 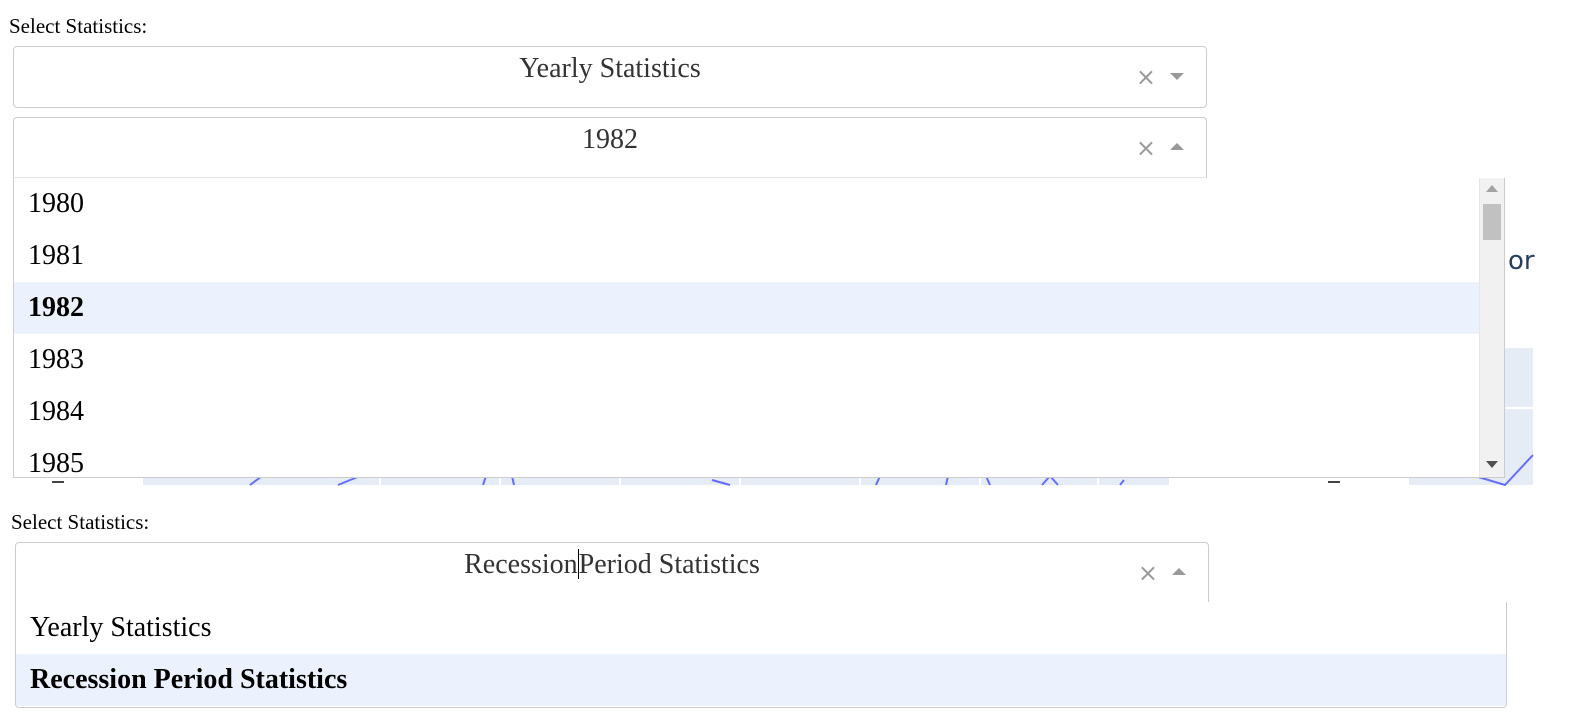 I want to click on option-yearly-statistics: Yearly Statistics, so click(x=121, y=627).